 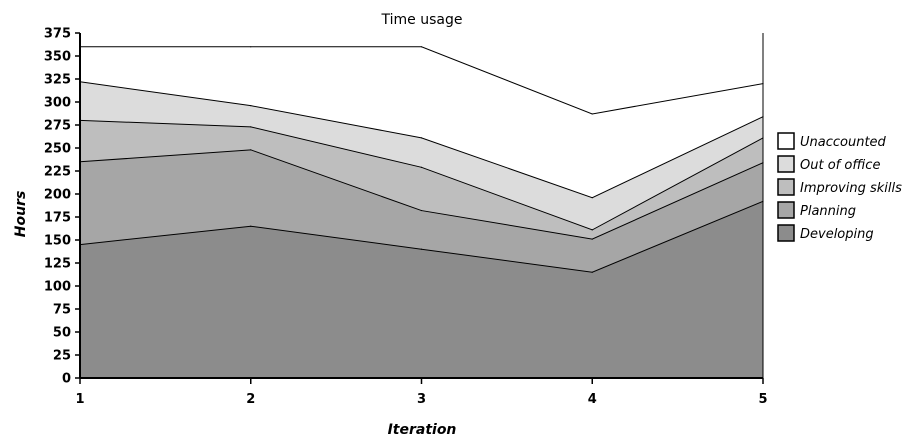 I want to click on y-tick-label-225: 225, so click(x=57, y=172).